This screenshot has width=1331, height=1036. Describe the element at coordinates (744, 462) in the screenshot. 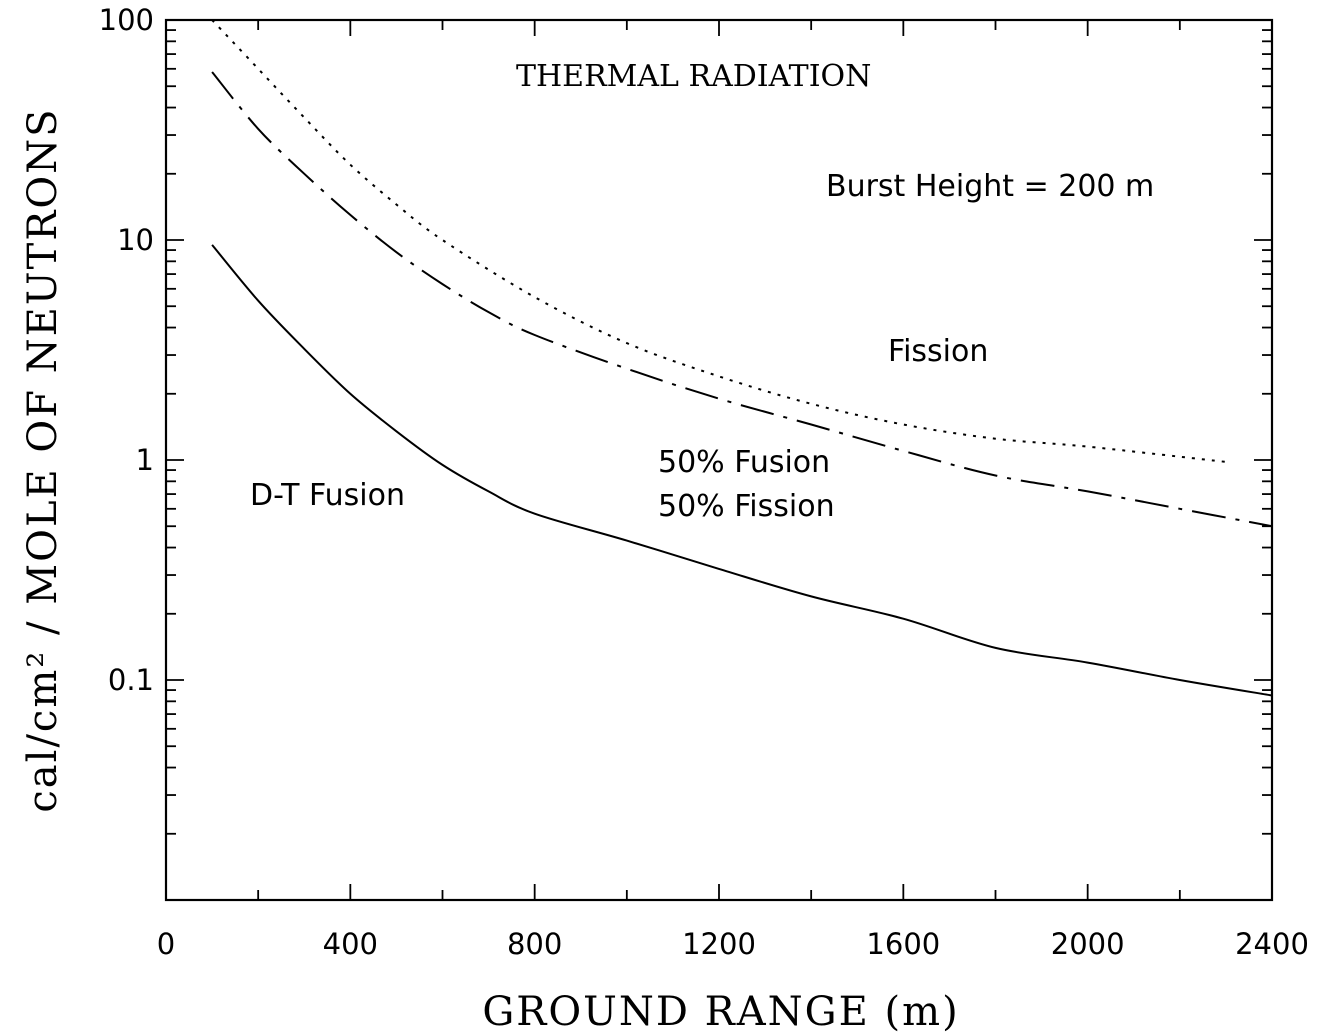

I see `mixed-fusion-label: 50% Fusion` at that location.